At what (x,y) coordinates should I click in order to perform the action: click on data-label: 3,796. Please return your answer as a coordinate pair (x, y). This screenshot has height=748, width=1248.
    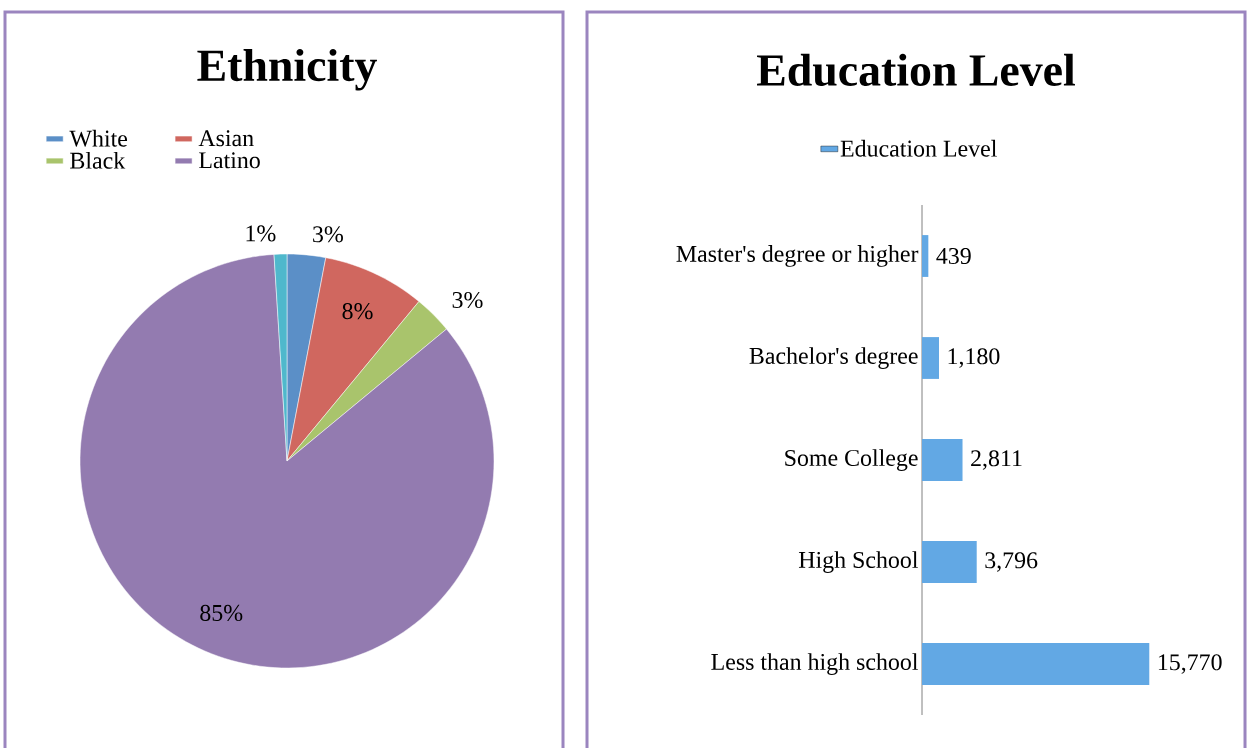
    Looking at the image, I should click on (1011, 562).